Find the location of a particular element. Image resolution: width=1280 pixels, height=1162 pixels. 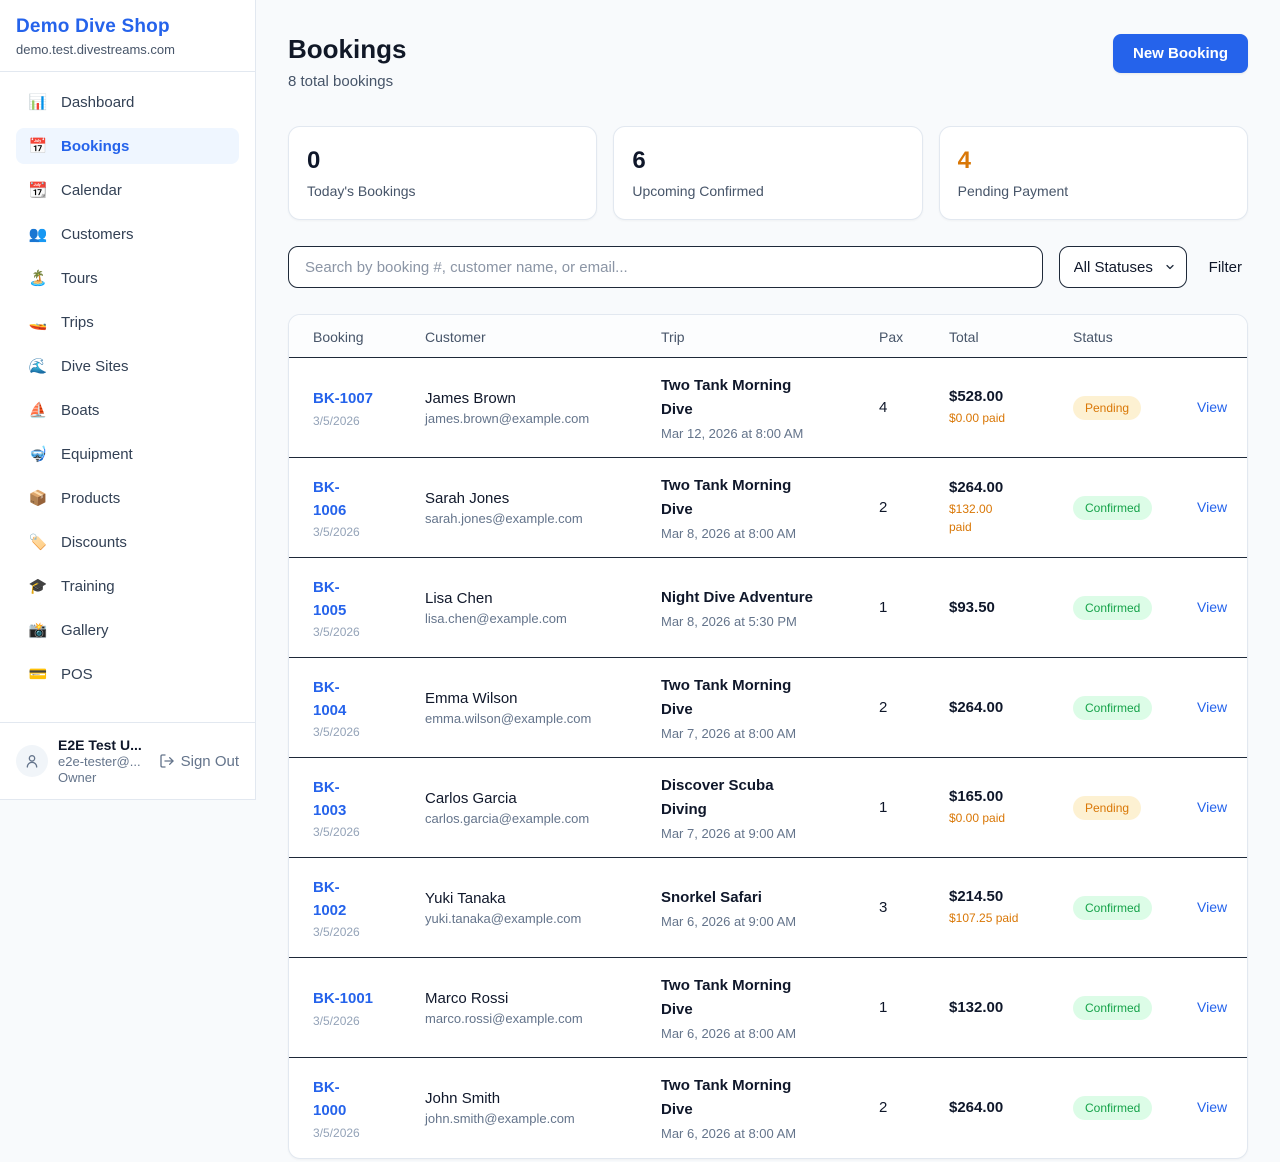

customer-name: James Brown is located at coordinates (470, 398).